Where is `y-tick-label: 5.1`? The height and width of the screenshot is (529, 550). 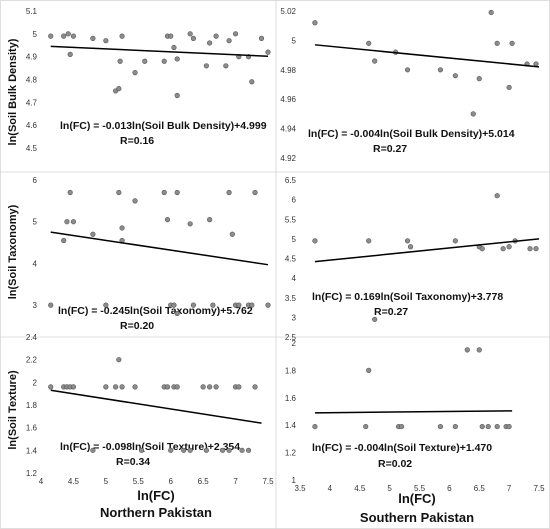
y-tick-label: 5.1 is located at coordinates (32, 11).